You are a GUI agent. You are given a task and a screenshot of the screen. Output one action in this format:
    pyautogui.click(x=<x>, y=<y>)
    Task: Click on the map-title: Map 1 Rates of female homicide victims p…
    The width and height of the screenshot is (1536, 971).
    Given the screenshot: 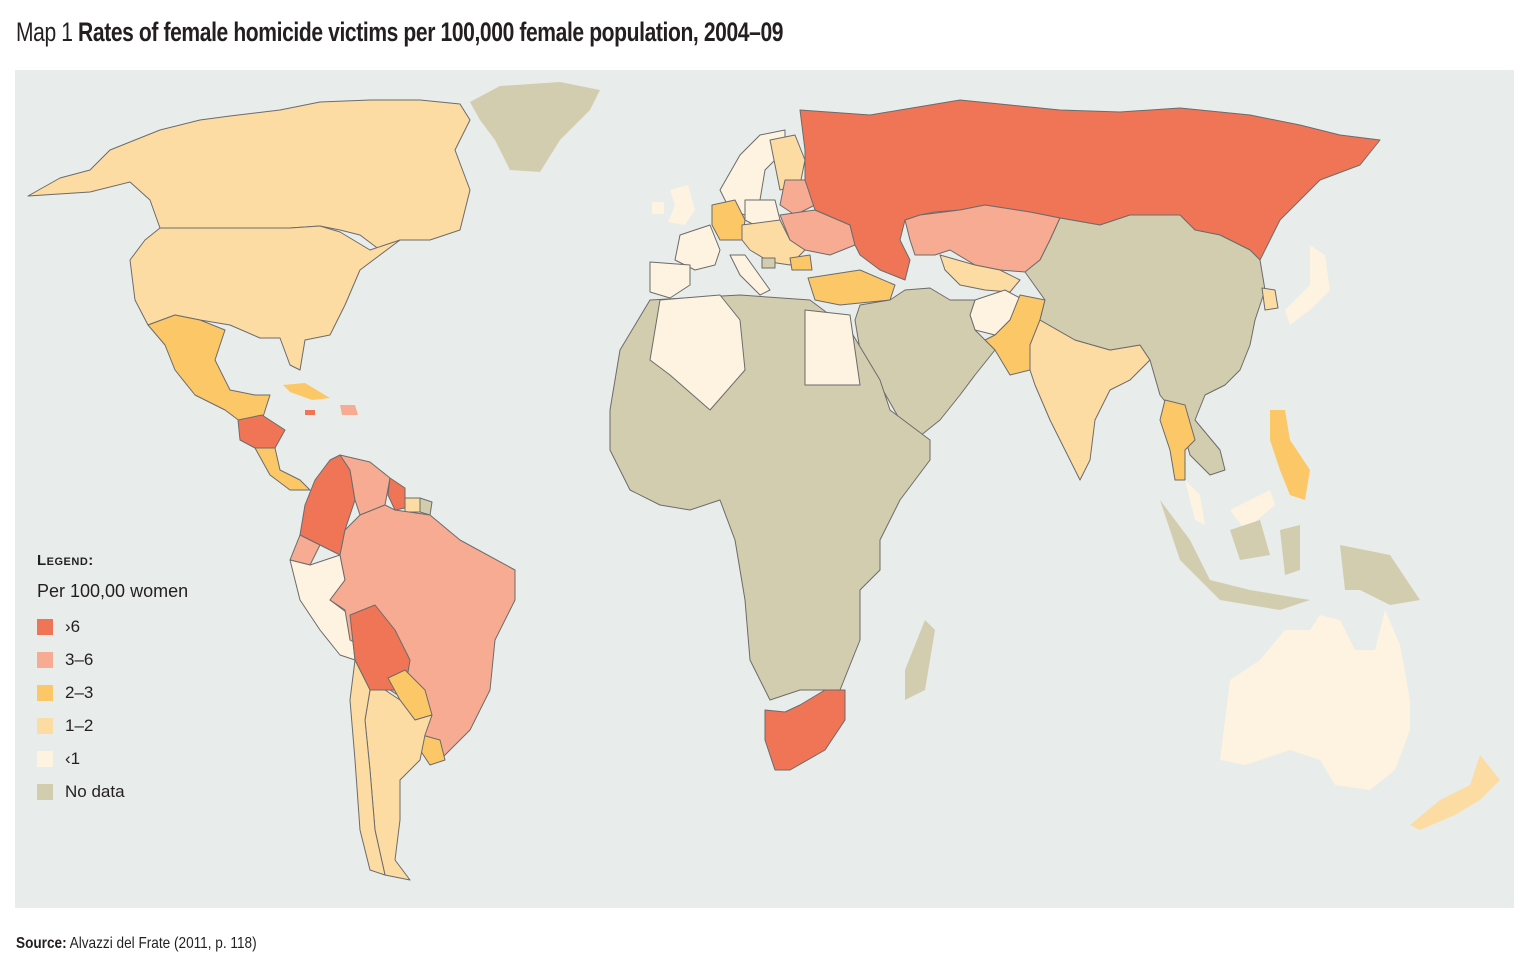 What is the action you would take?
    pyautogui.click(x=399, y=32)
    